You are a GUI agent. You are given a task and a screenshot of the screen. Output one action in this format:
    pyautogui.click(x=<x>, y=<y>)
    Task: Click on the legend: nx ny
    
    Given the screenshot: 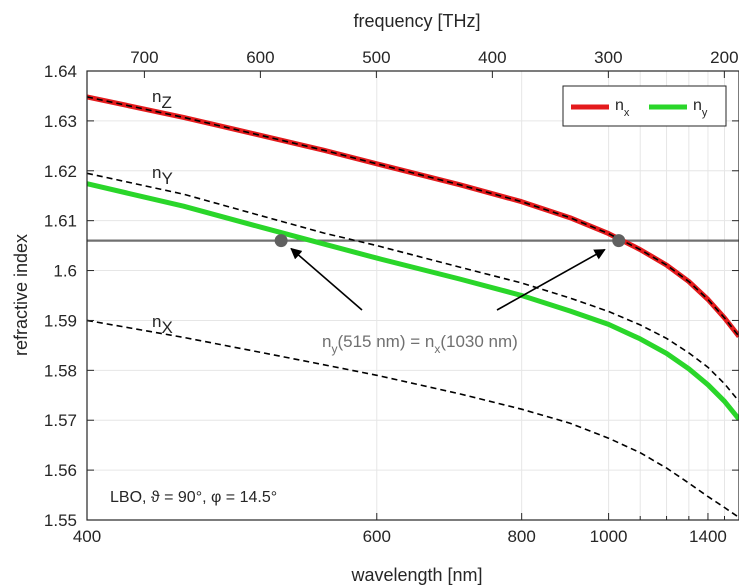 What is the action you would take?
    pyautogui.click(x=644, y=106)
    